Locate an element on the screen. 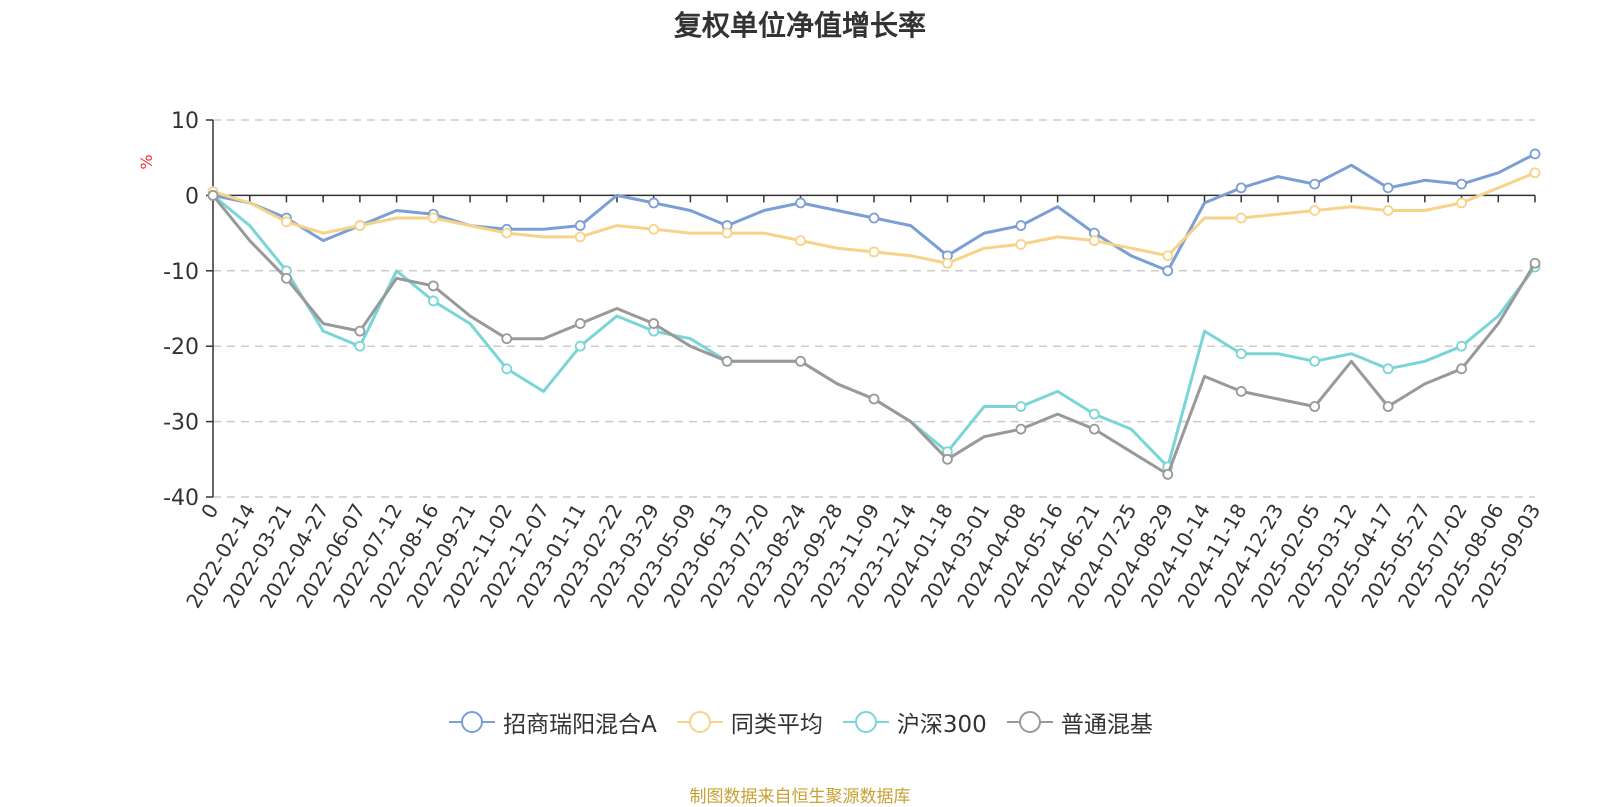  legend-label: 普通混基 is located at coordinates (1106, 725).